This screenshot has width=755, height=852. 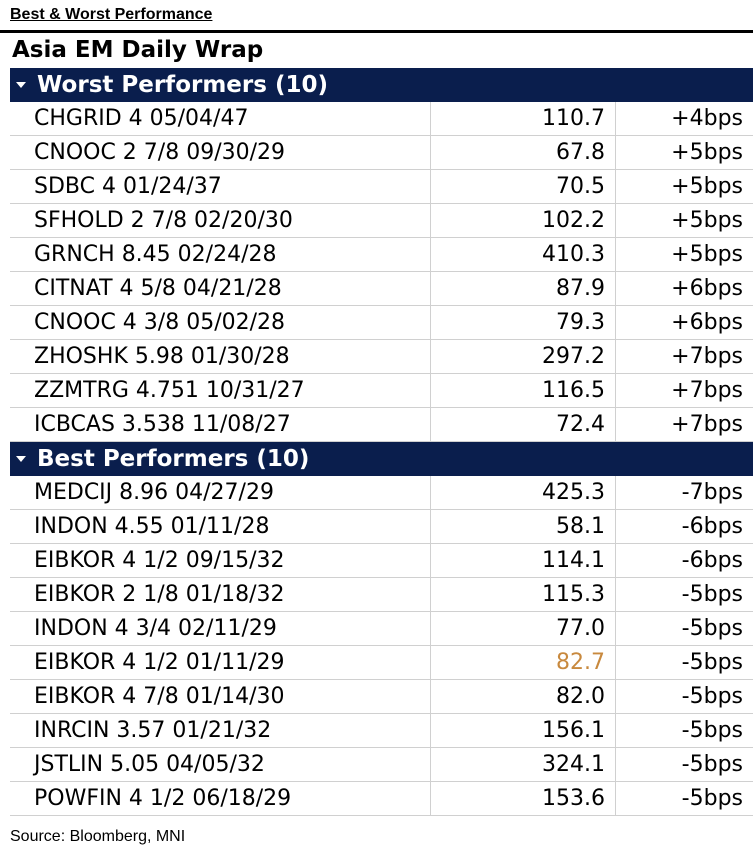 I want to click on spread-change: -7bps, so click(x=712, y=492).